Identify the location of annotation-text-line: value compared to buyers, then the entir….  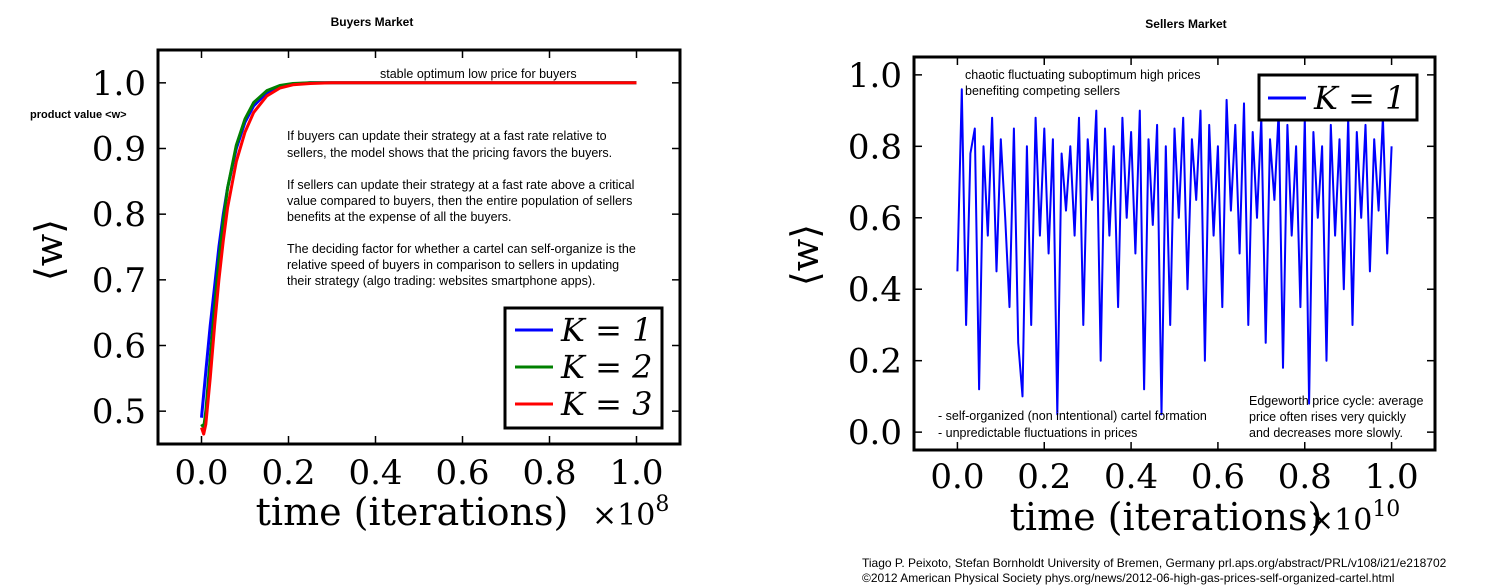
(459, 201).